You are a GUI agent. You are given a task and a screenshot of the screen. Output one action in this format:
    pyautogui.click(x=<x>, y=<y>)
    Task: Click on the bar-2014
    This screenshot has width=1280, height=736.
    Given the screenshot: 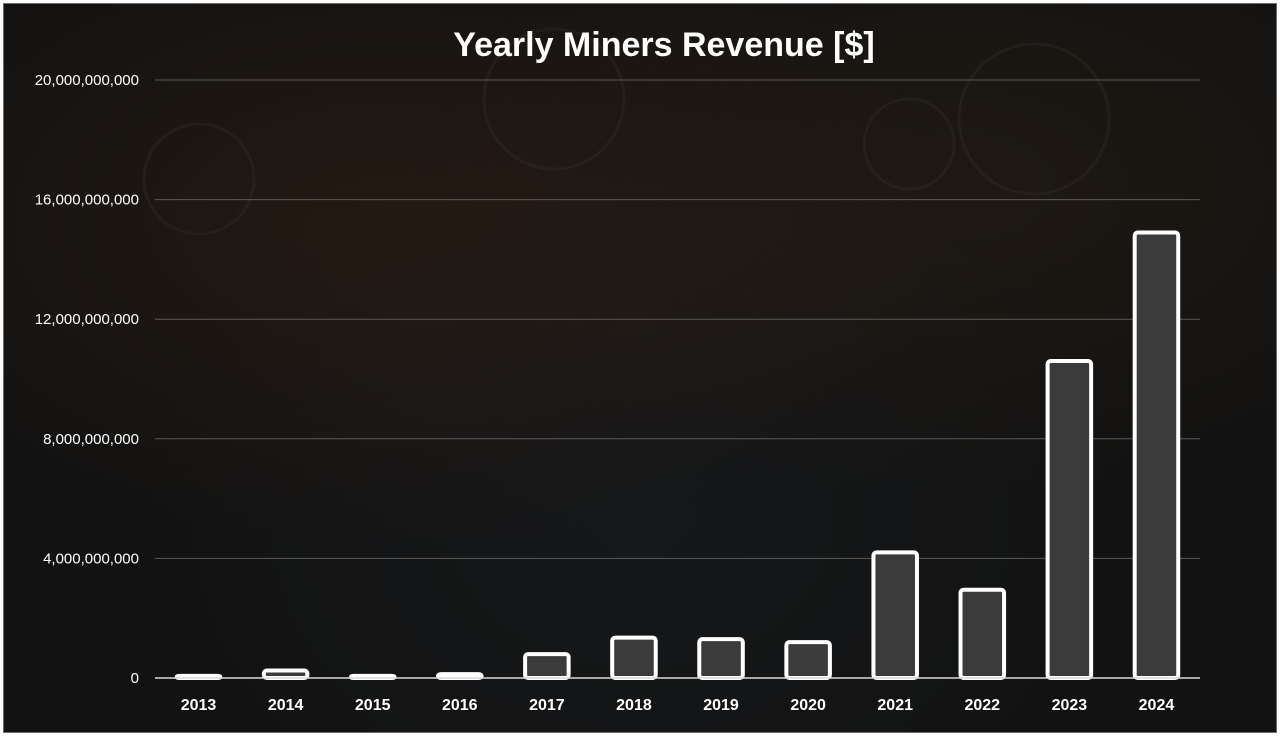 What is the action you would take?
    pyautogui.click(x=285, y=674)
    